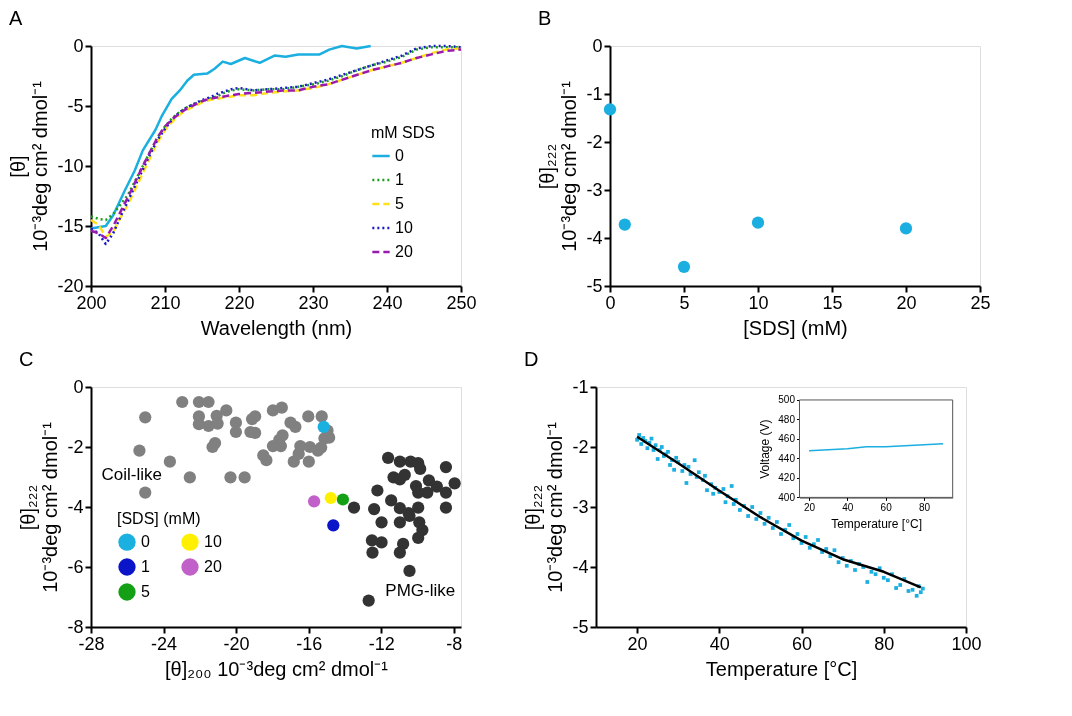  Describe the element at coordinates (461, 302) in the screenshot. I see `x-tick-label: 250` at that location.